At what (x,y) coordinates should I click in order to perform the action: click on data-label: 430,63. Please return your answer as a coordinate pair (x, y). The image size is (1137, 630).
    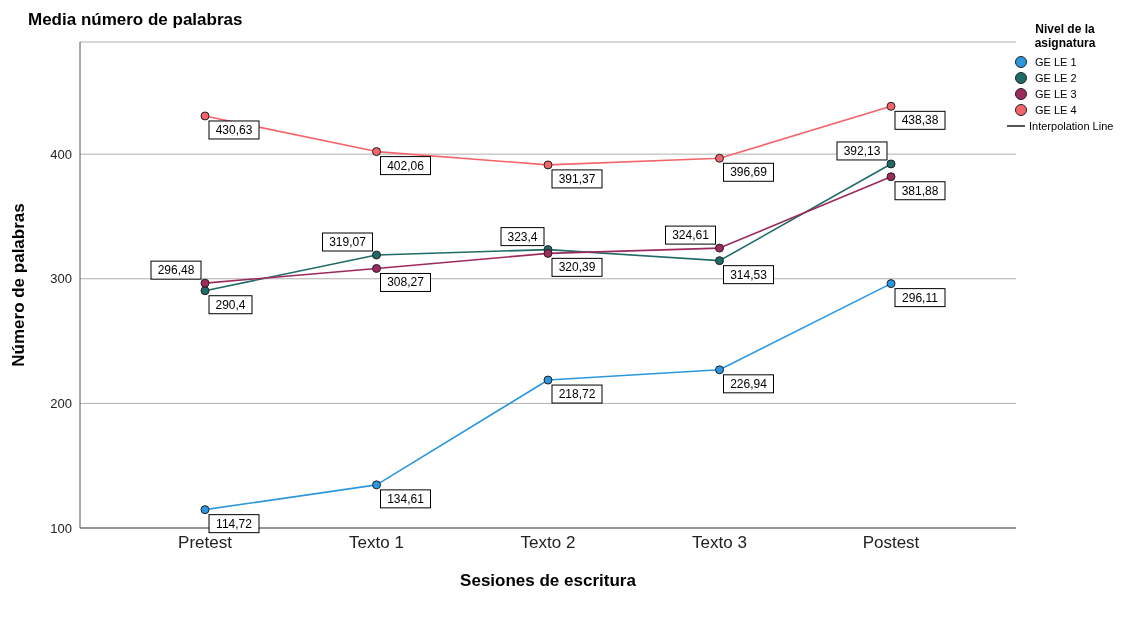
    Looking at the image, I should click on (234, 129).